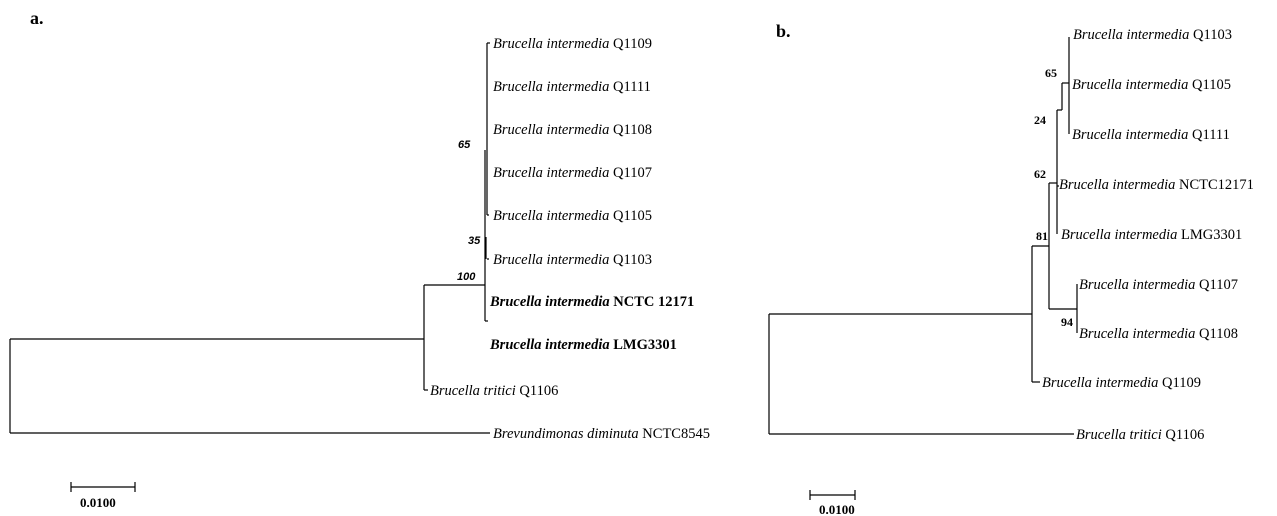 This screenshot has width=1277, height=516. I want to click on taxon-label: Brucella intermedia LMG3301, so click(1151, 235).